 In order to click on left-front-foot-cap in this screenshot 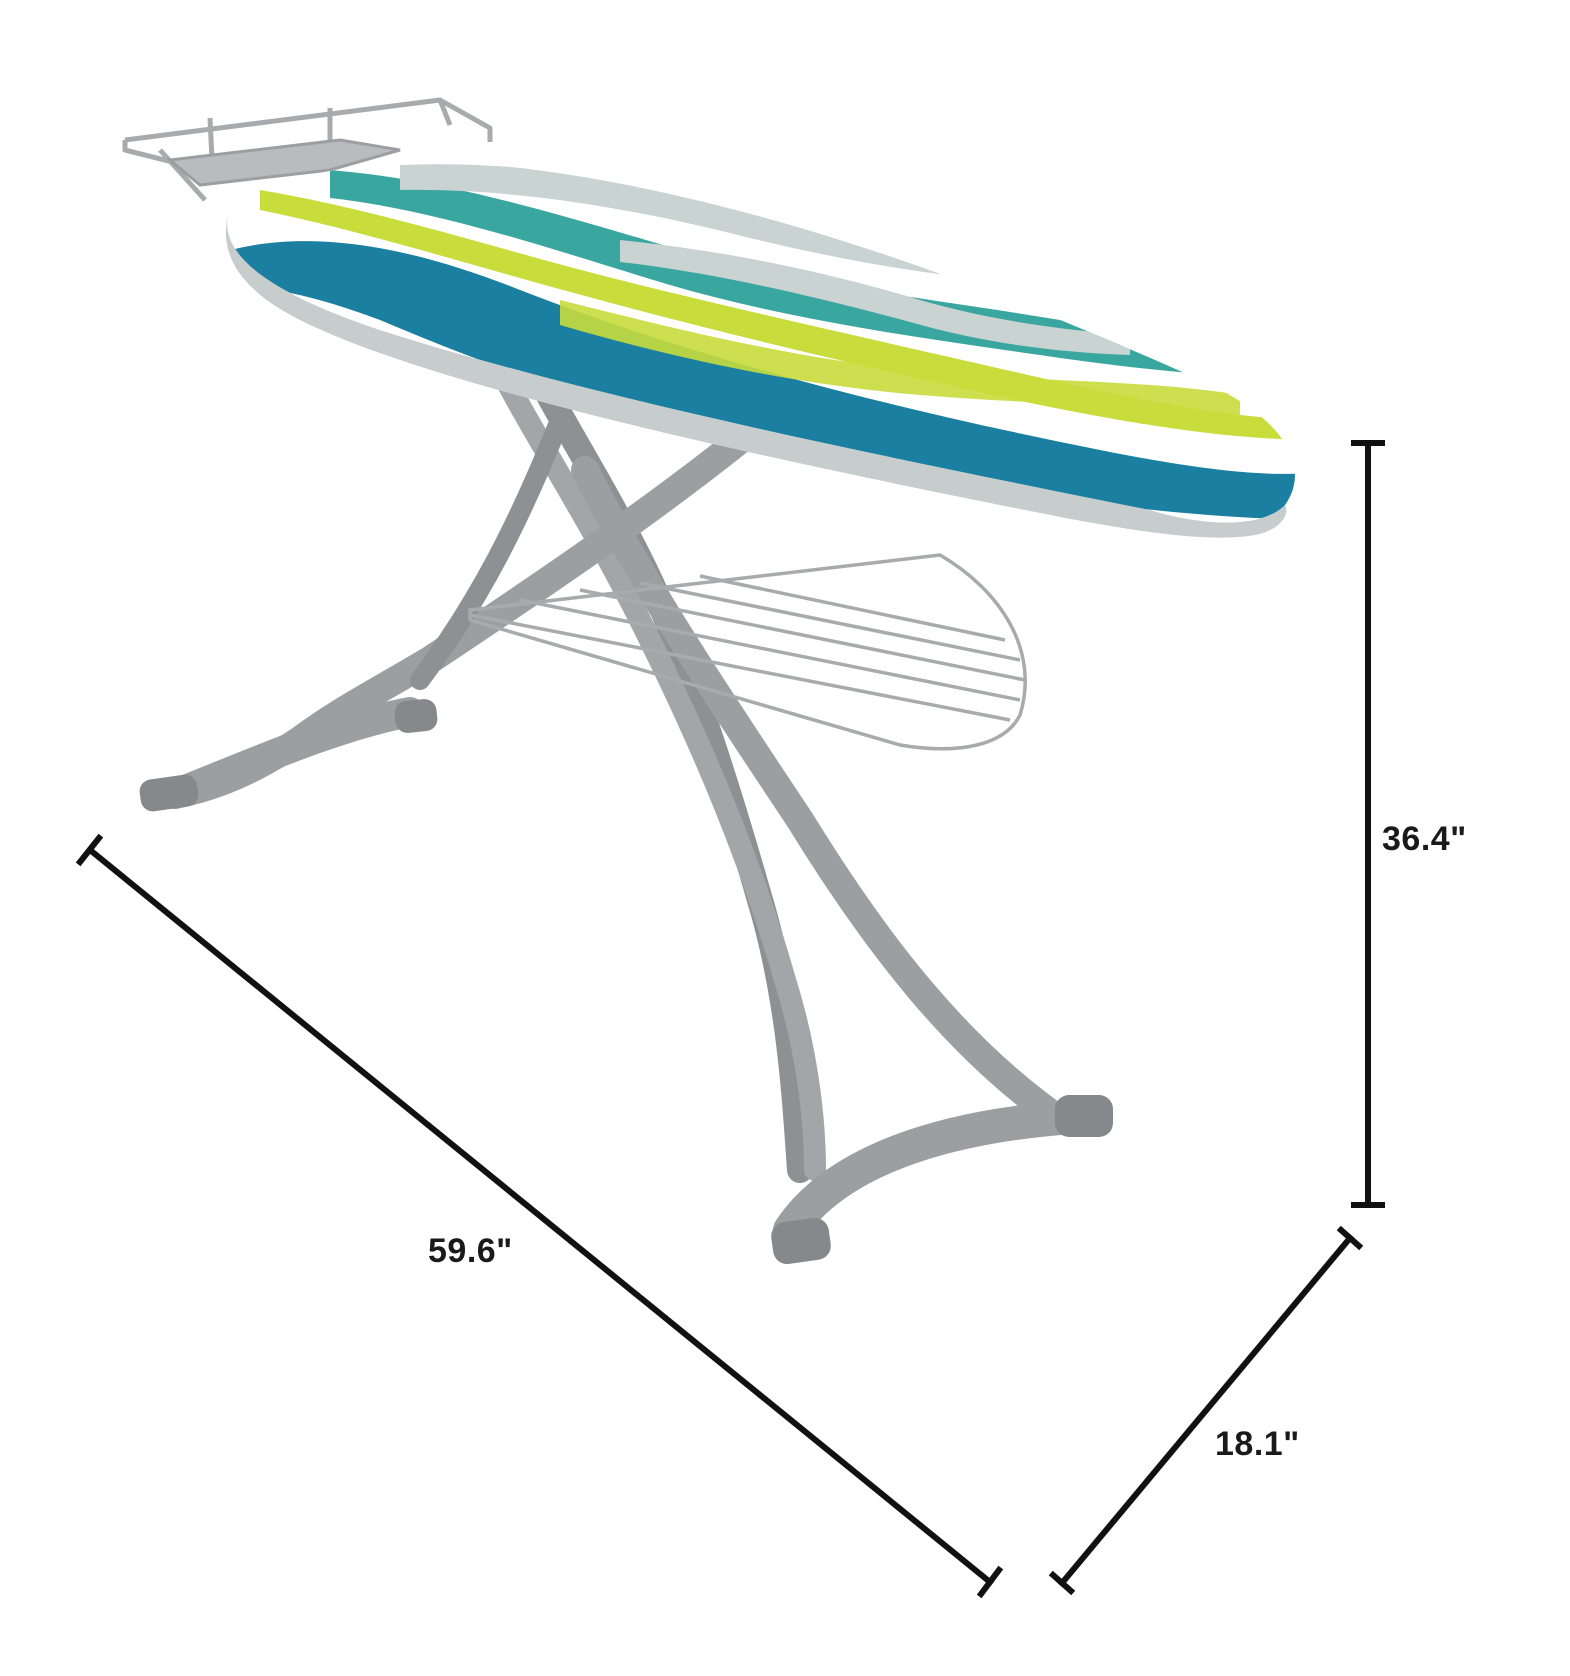, I will do `click(416, 716)`.